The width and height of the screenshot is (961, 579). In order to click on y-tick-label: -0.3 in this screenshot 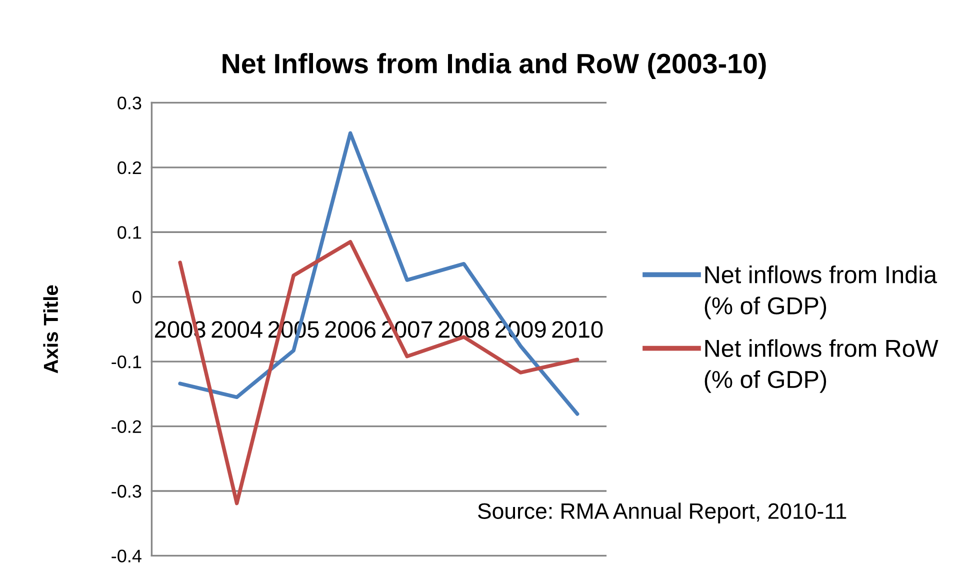, I will do `click(127, 491)`.